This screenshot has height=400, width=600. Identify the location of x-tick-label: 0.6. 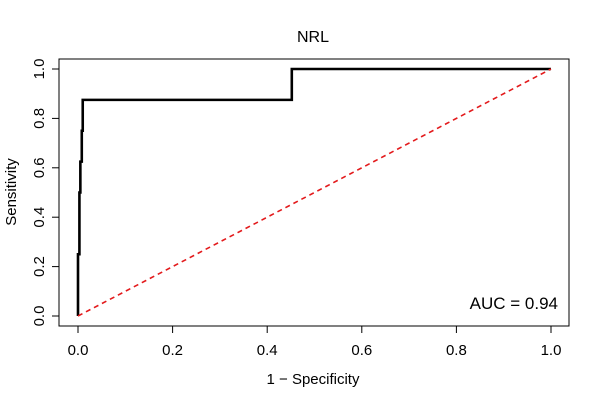
(361, 350).